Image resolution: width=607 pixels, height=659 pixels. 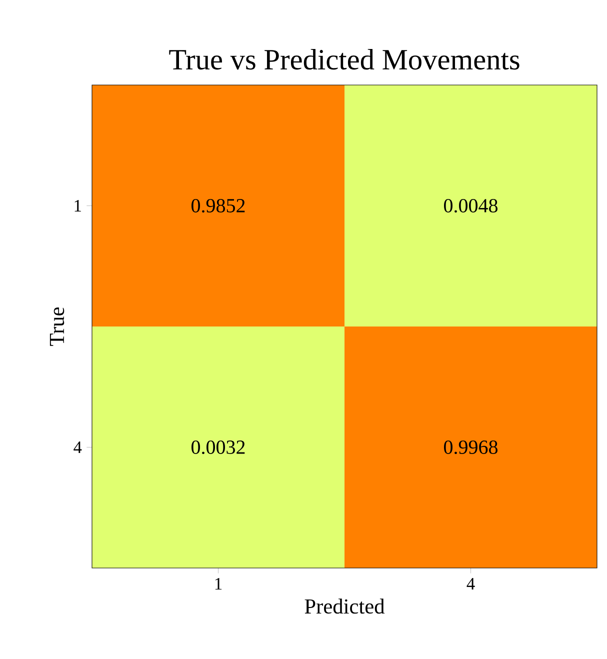 What do you see at coordinates (57, 326) in the screenshot?
I see `y-axis-title: True` at bounding box center [57, 326].